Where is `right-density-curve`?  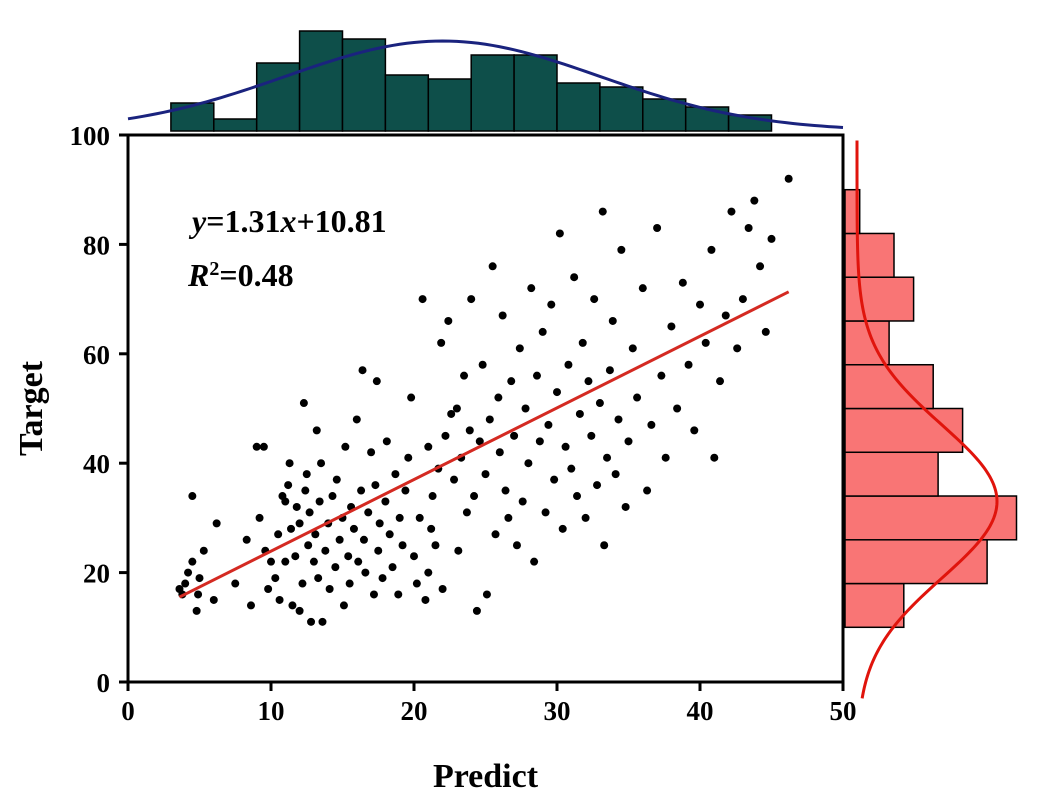 right-density-curve is located at coordinates (927, 419).